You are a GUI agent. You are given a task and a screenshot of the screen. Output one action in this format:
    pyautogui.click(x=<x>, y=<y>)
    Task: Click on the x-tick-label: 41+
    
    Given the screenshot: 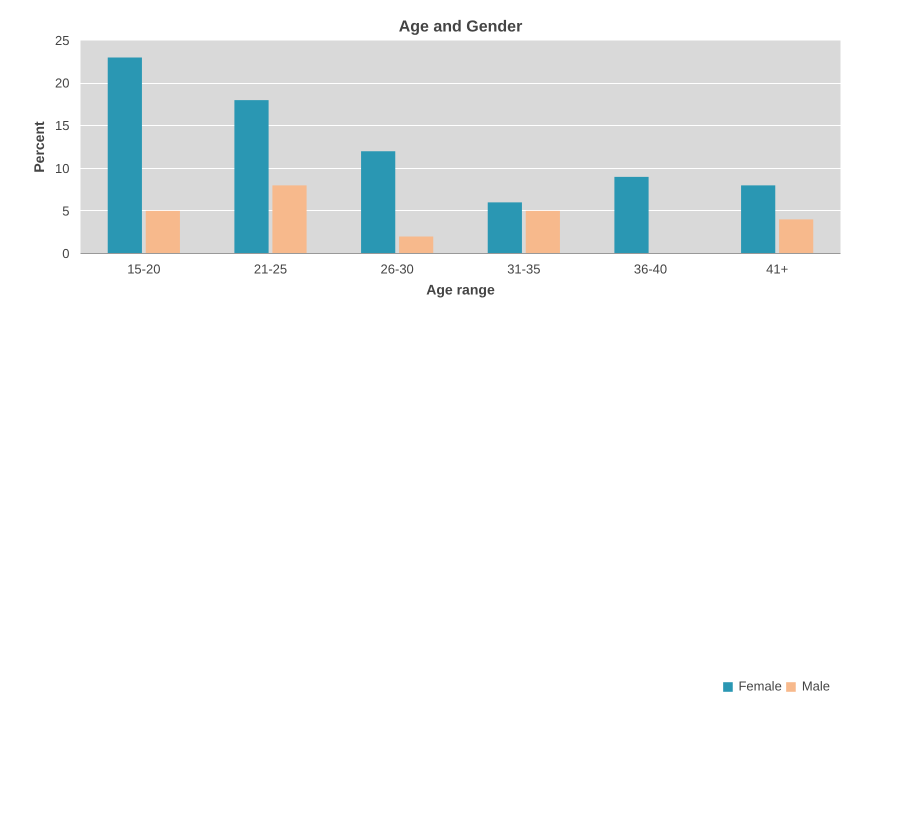 What is the action you would take?
    pyautogui.click(x=777, y=269)
    